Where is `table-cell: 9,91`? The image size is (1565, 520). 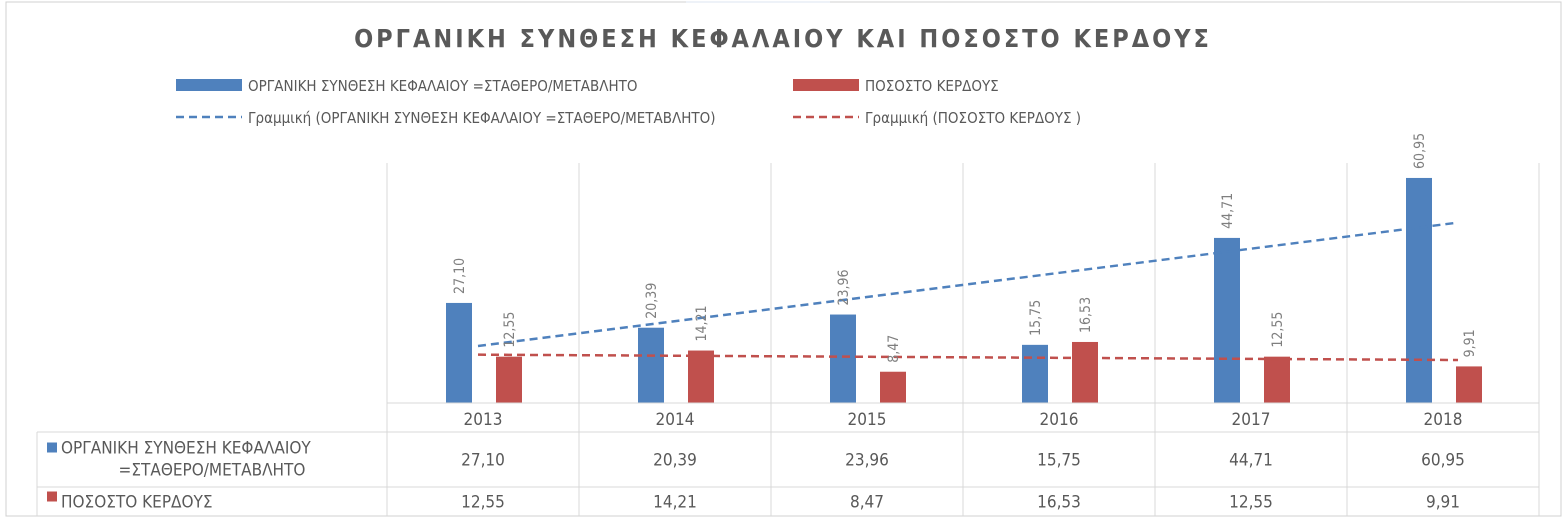 table-cell: 9,91 is located at coordinates (1443, 503).